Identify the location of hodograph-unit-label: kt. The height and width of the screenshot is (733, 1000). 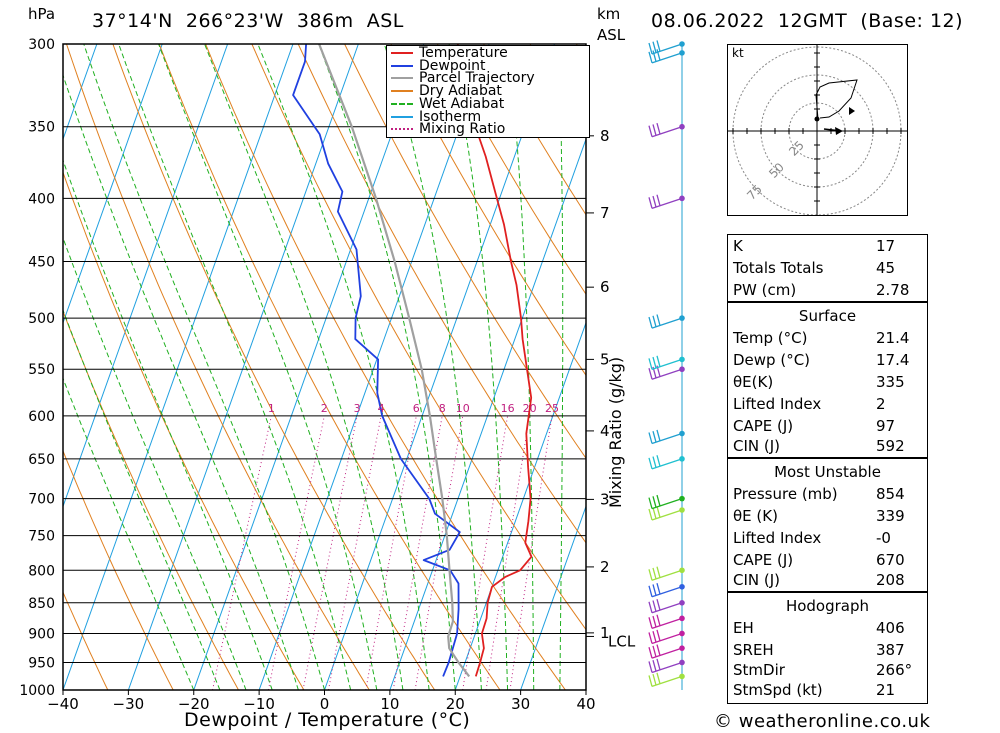
(738, 53).